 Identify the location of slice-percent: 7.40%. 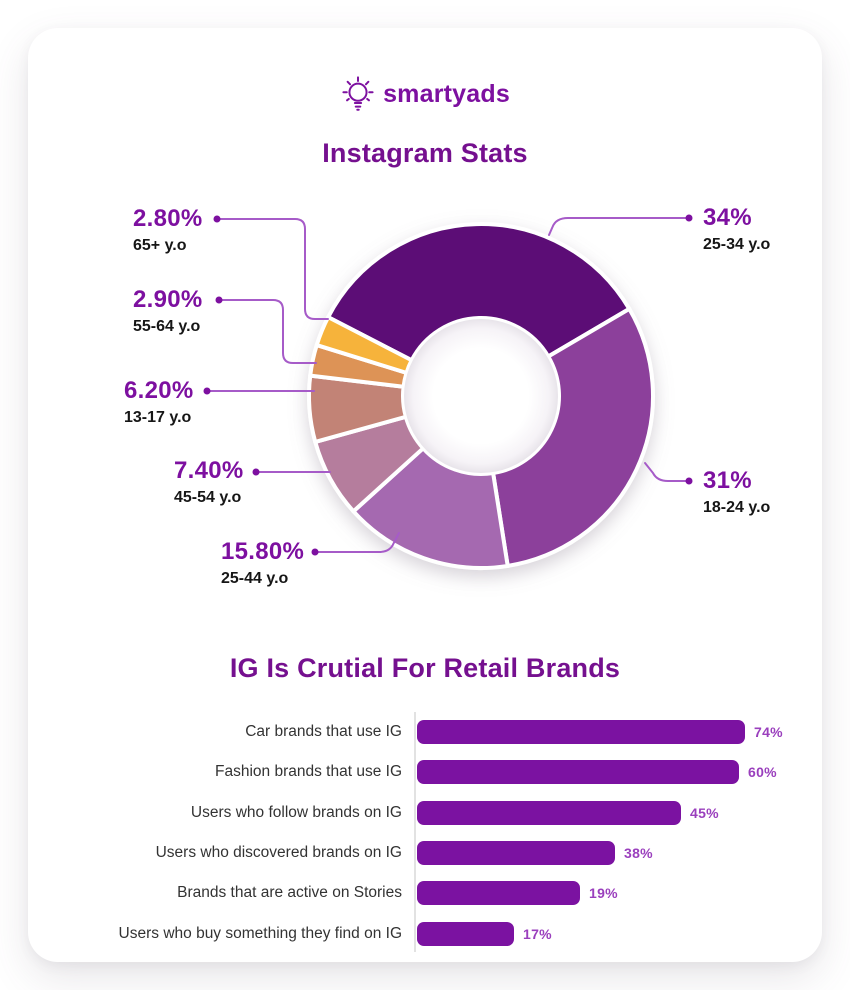
(209, 470).